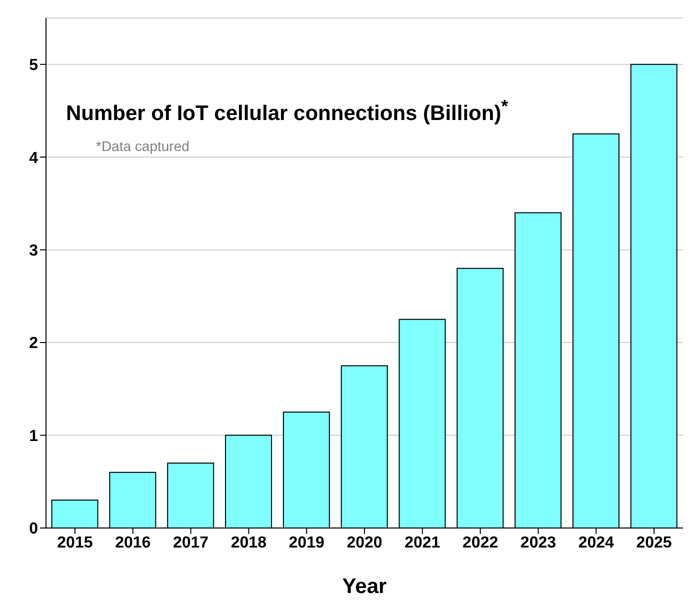  Describe the element at coordinates (422, 543) in the screenshot. I see `x-tick-label: 2021` at that location.